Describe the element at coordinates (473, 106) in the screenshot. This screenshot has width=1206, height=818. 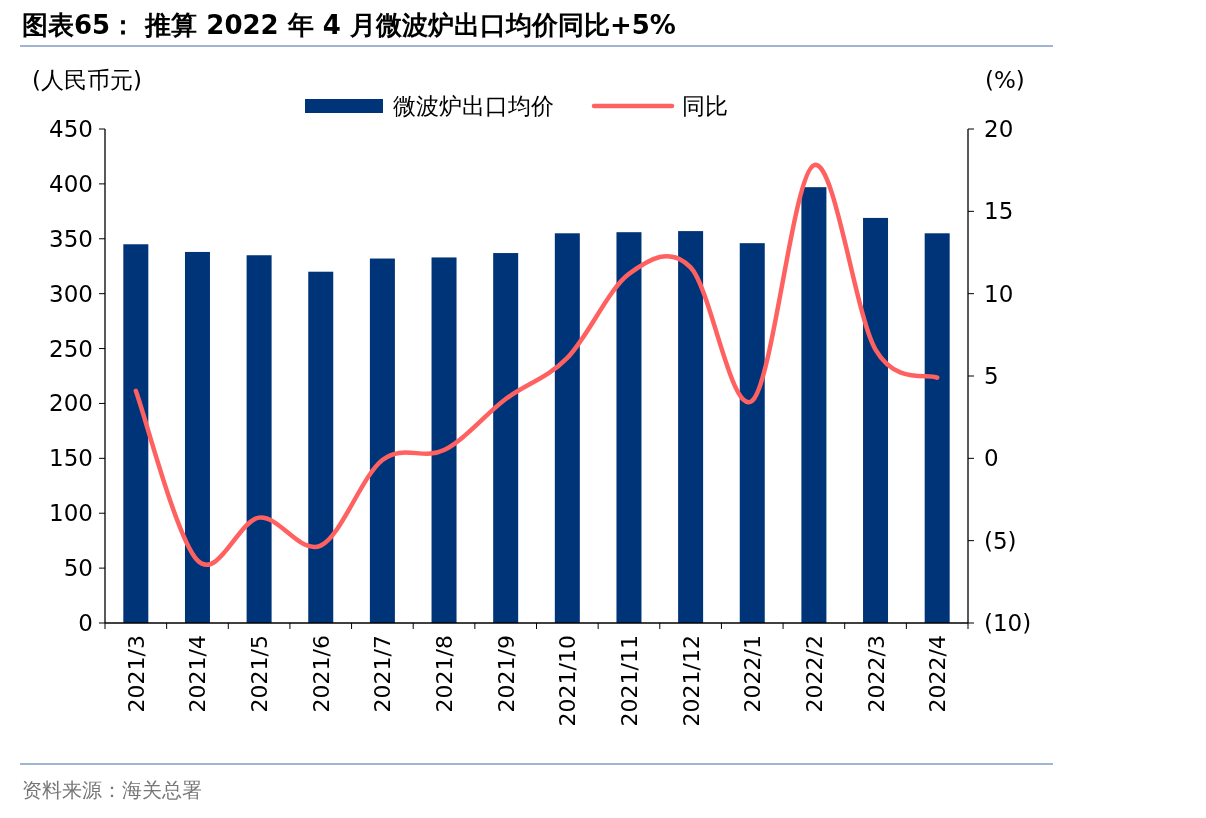
I see `legend-label: 微波炉出口均价` at that location.